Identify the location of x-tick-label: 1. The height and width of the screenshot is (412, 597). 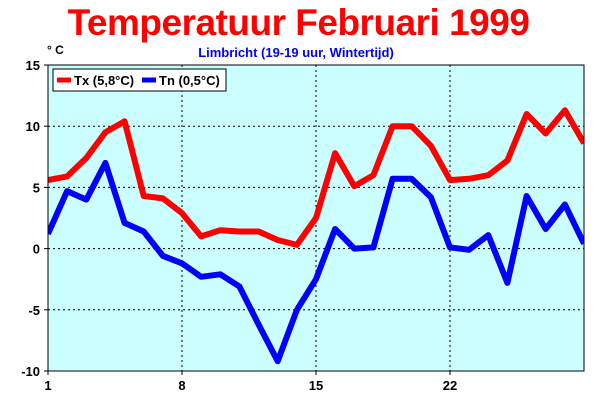
(47, 385).